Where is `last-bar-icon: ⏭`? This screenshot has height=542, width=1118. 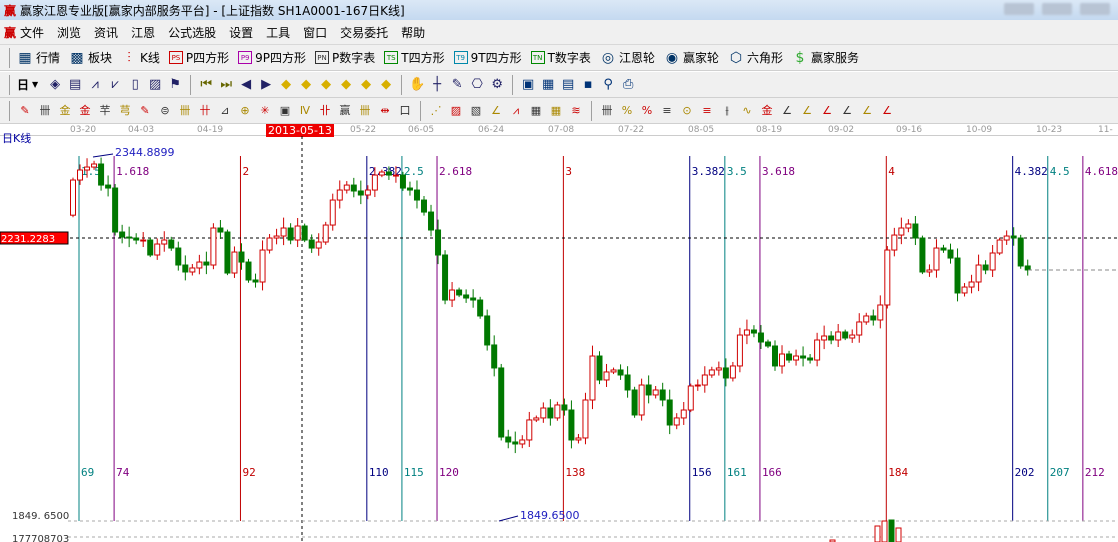
last-bar-icon: ⏭ is located at coordinates (226, 84).